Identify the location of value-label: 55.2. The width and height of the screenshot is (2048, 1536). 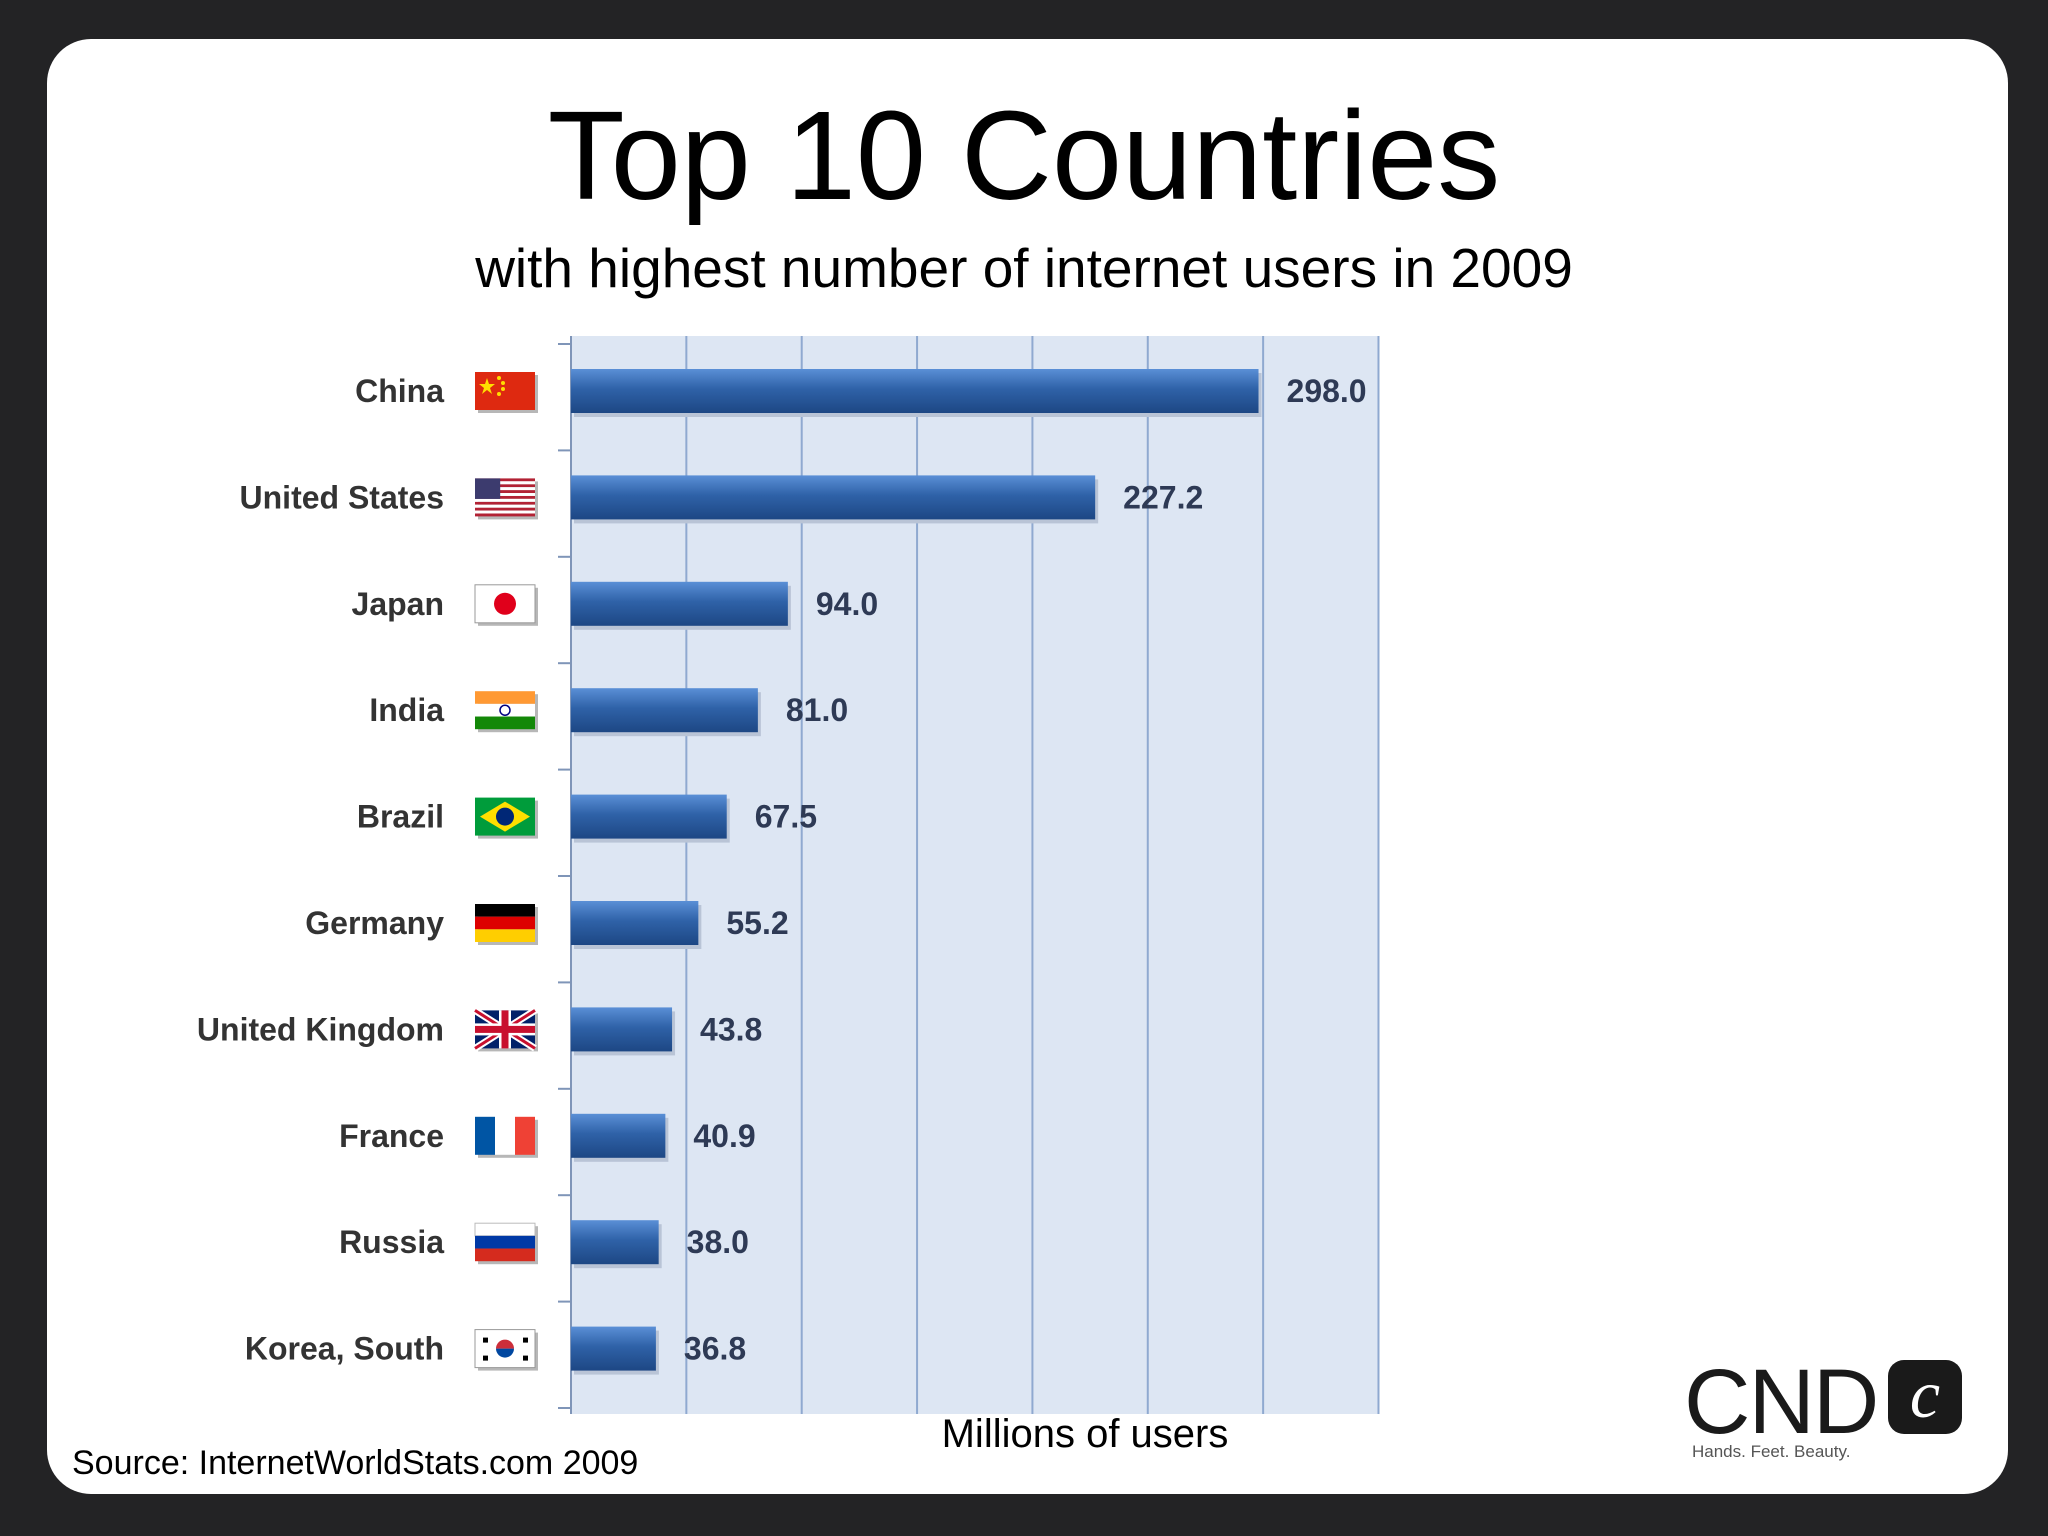
(757, 923).